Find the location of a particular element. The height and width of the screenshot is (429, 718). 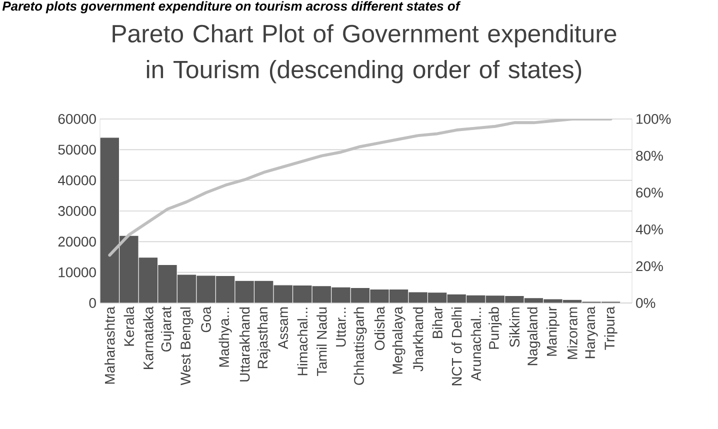

x-tick-label: West Bengal is located at coordinates (187, 346).